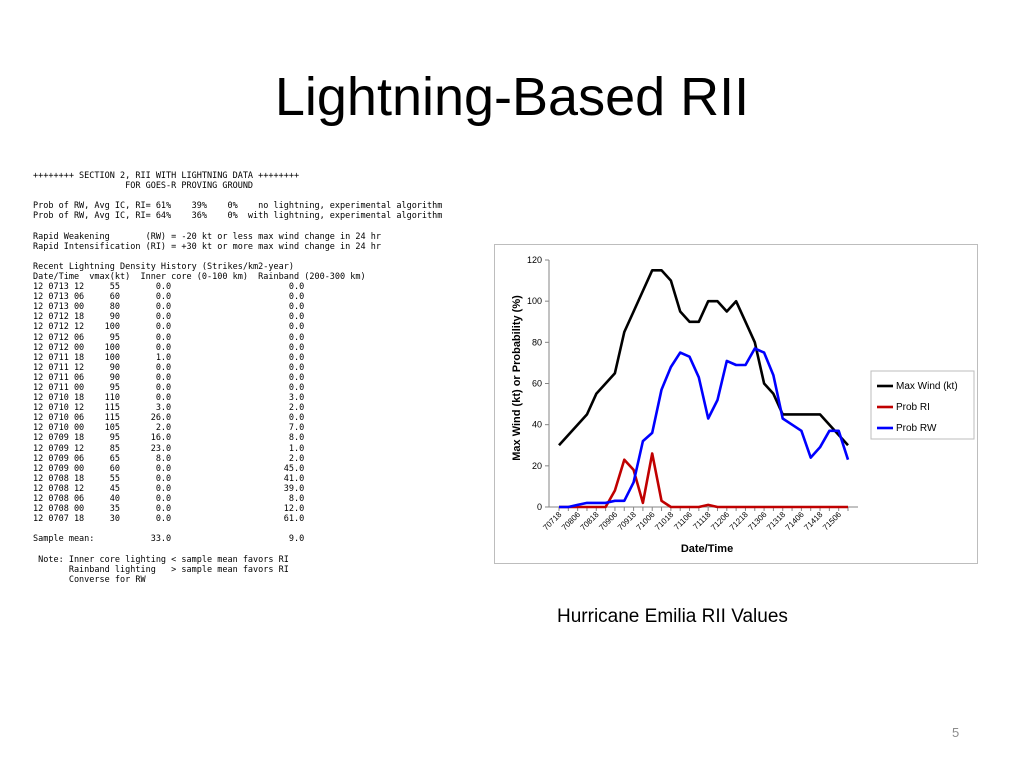  I want to click on y-axis: 0 20 40 60 80 100 120, so click(538, 383).